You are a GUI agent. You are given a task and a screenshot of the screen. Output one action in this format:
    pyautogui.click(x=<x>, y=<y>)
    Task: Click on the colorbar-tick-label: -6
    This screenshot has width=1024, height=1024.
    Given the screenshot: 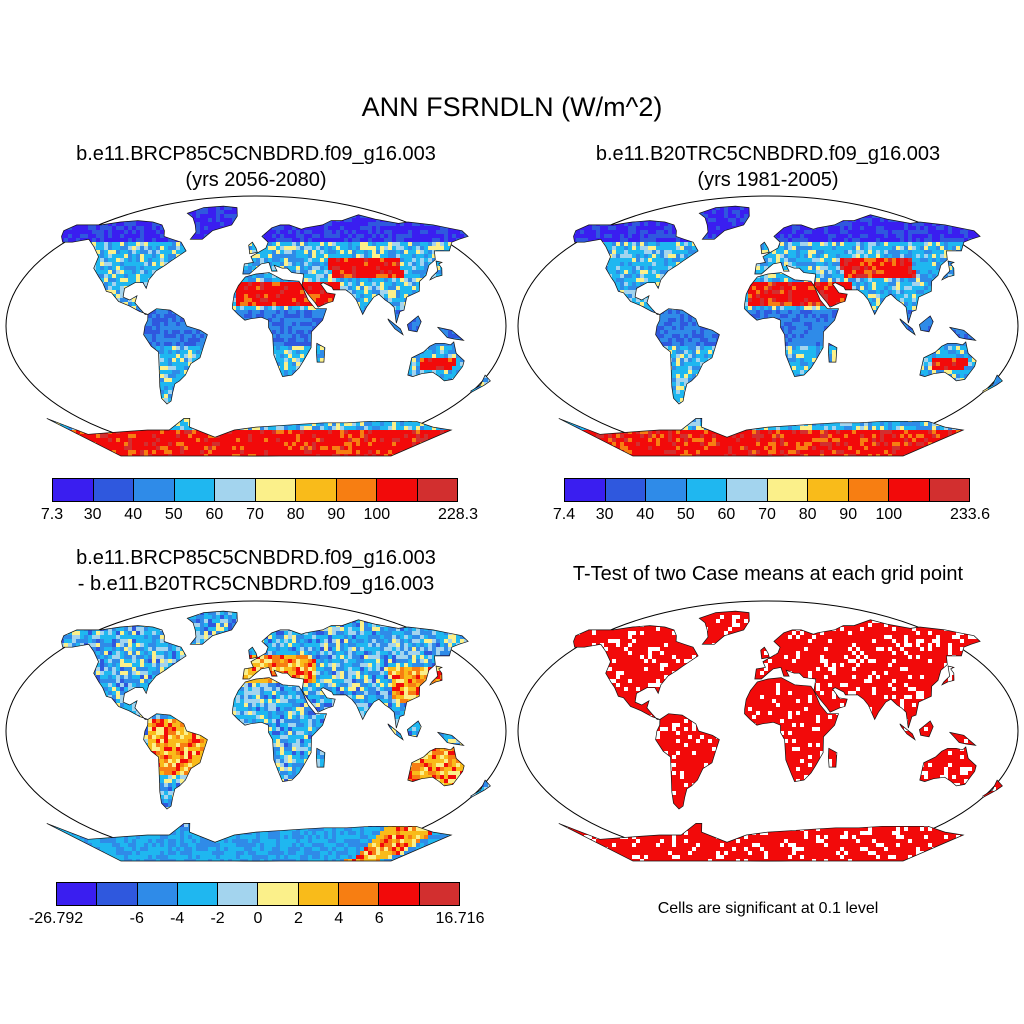 What is the action you would take?
    pyautogui.click(x=137, y=919)
    